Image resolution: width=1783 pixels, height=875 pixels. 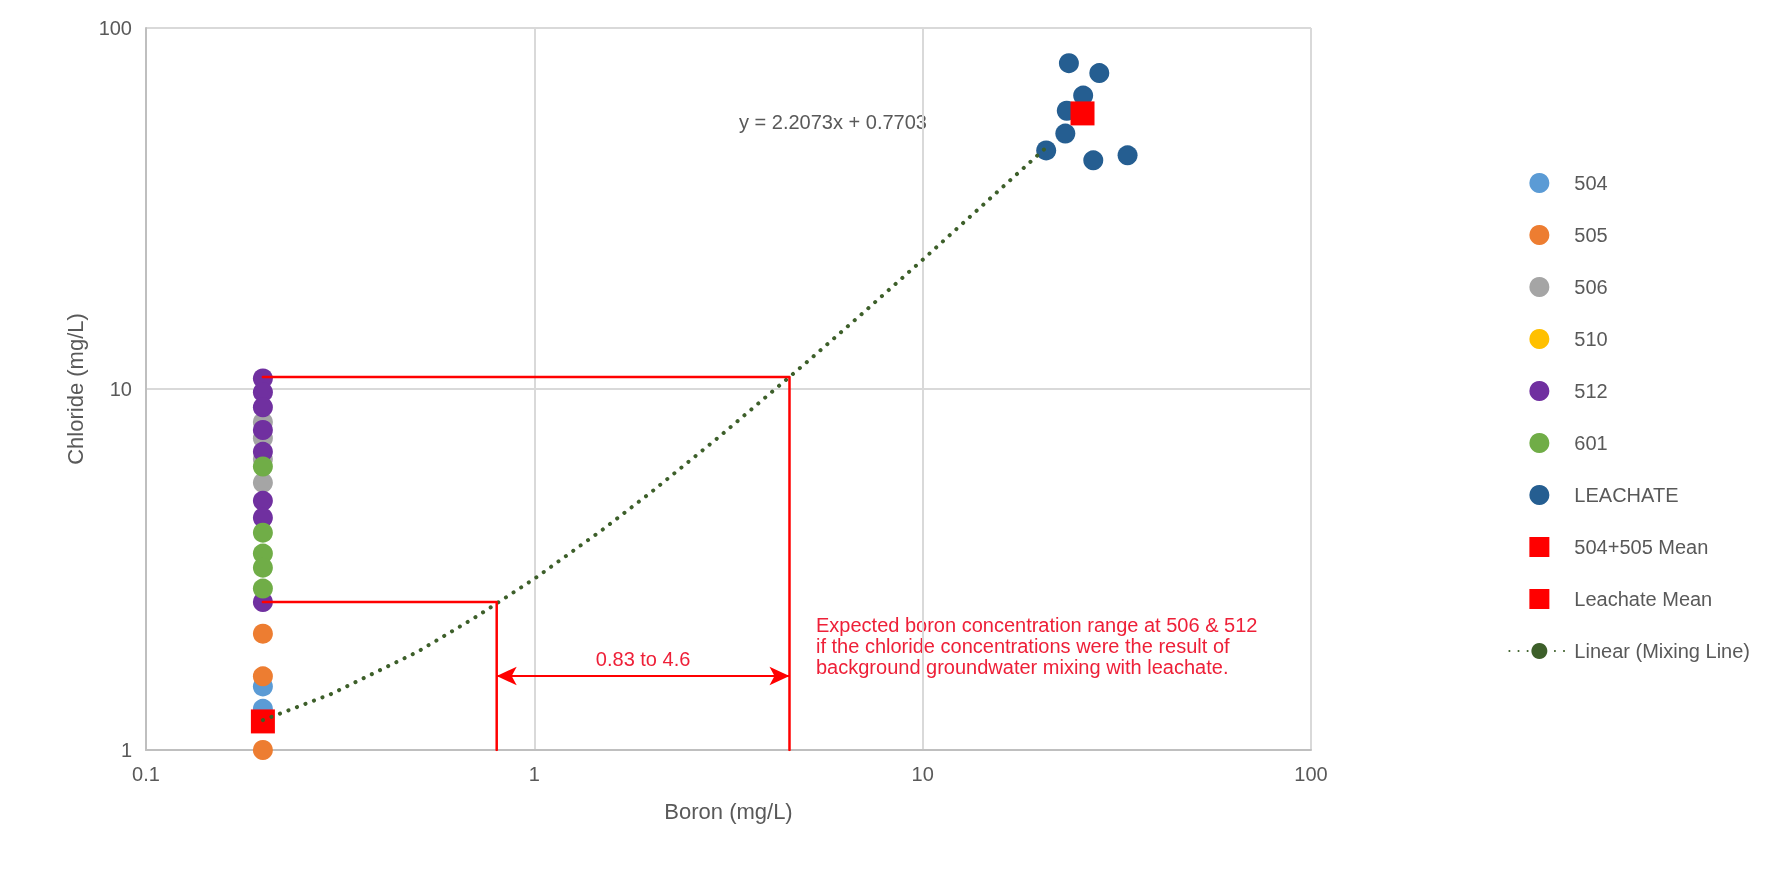 I want to click on y-tick-label: 100, so click(x=115, y=28).